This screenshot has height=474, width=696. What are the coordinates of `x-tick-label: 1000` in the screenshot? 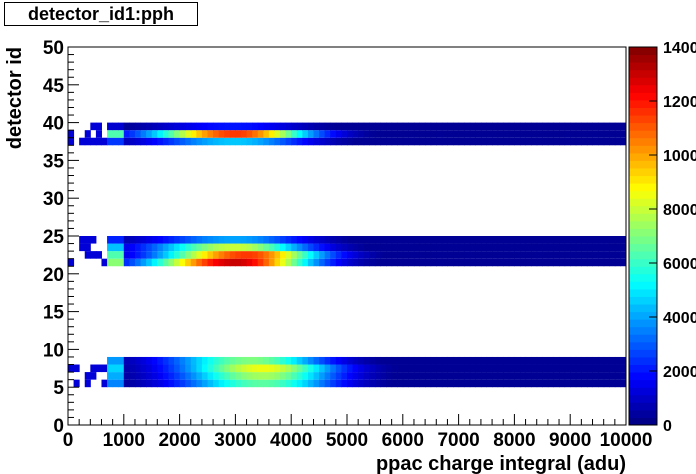 It's located at (124, 440).